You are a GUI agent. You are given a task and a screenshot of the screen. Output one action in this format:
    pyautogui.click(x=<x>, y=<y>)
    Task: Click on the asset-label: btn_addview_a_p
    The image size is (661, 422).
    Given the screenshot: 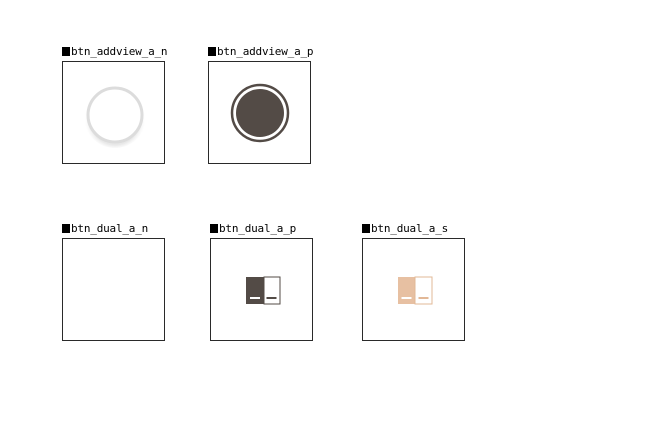 What is the action you would take?
    pyautogui.click(x=261, y=52)
    